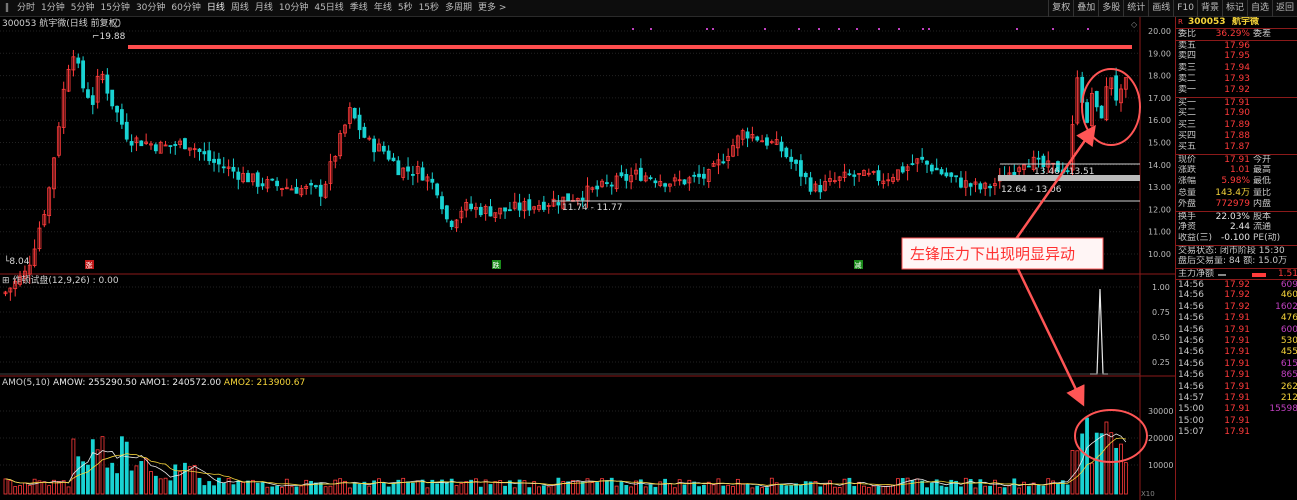  What do you see at coordinates (1135, 8) in the screenshot?
I see `tool-button-3: 统计` at bounding box center [1135, 8].